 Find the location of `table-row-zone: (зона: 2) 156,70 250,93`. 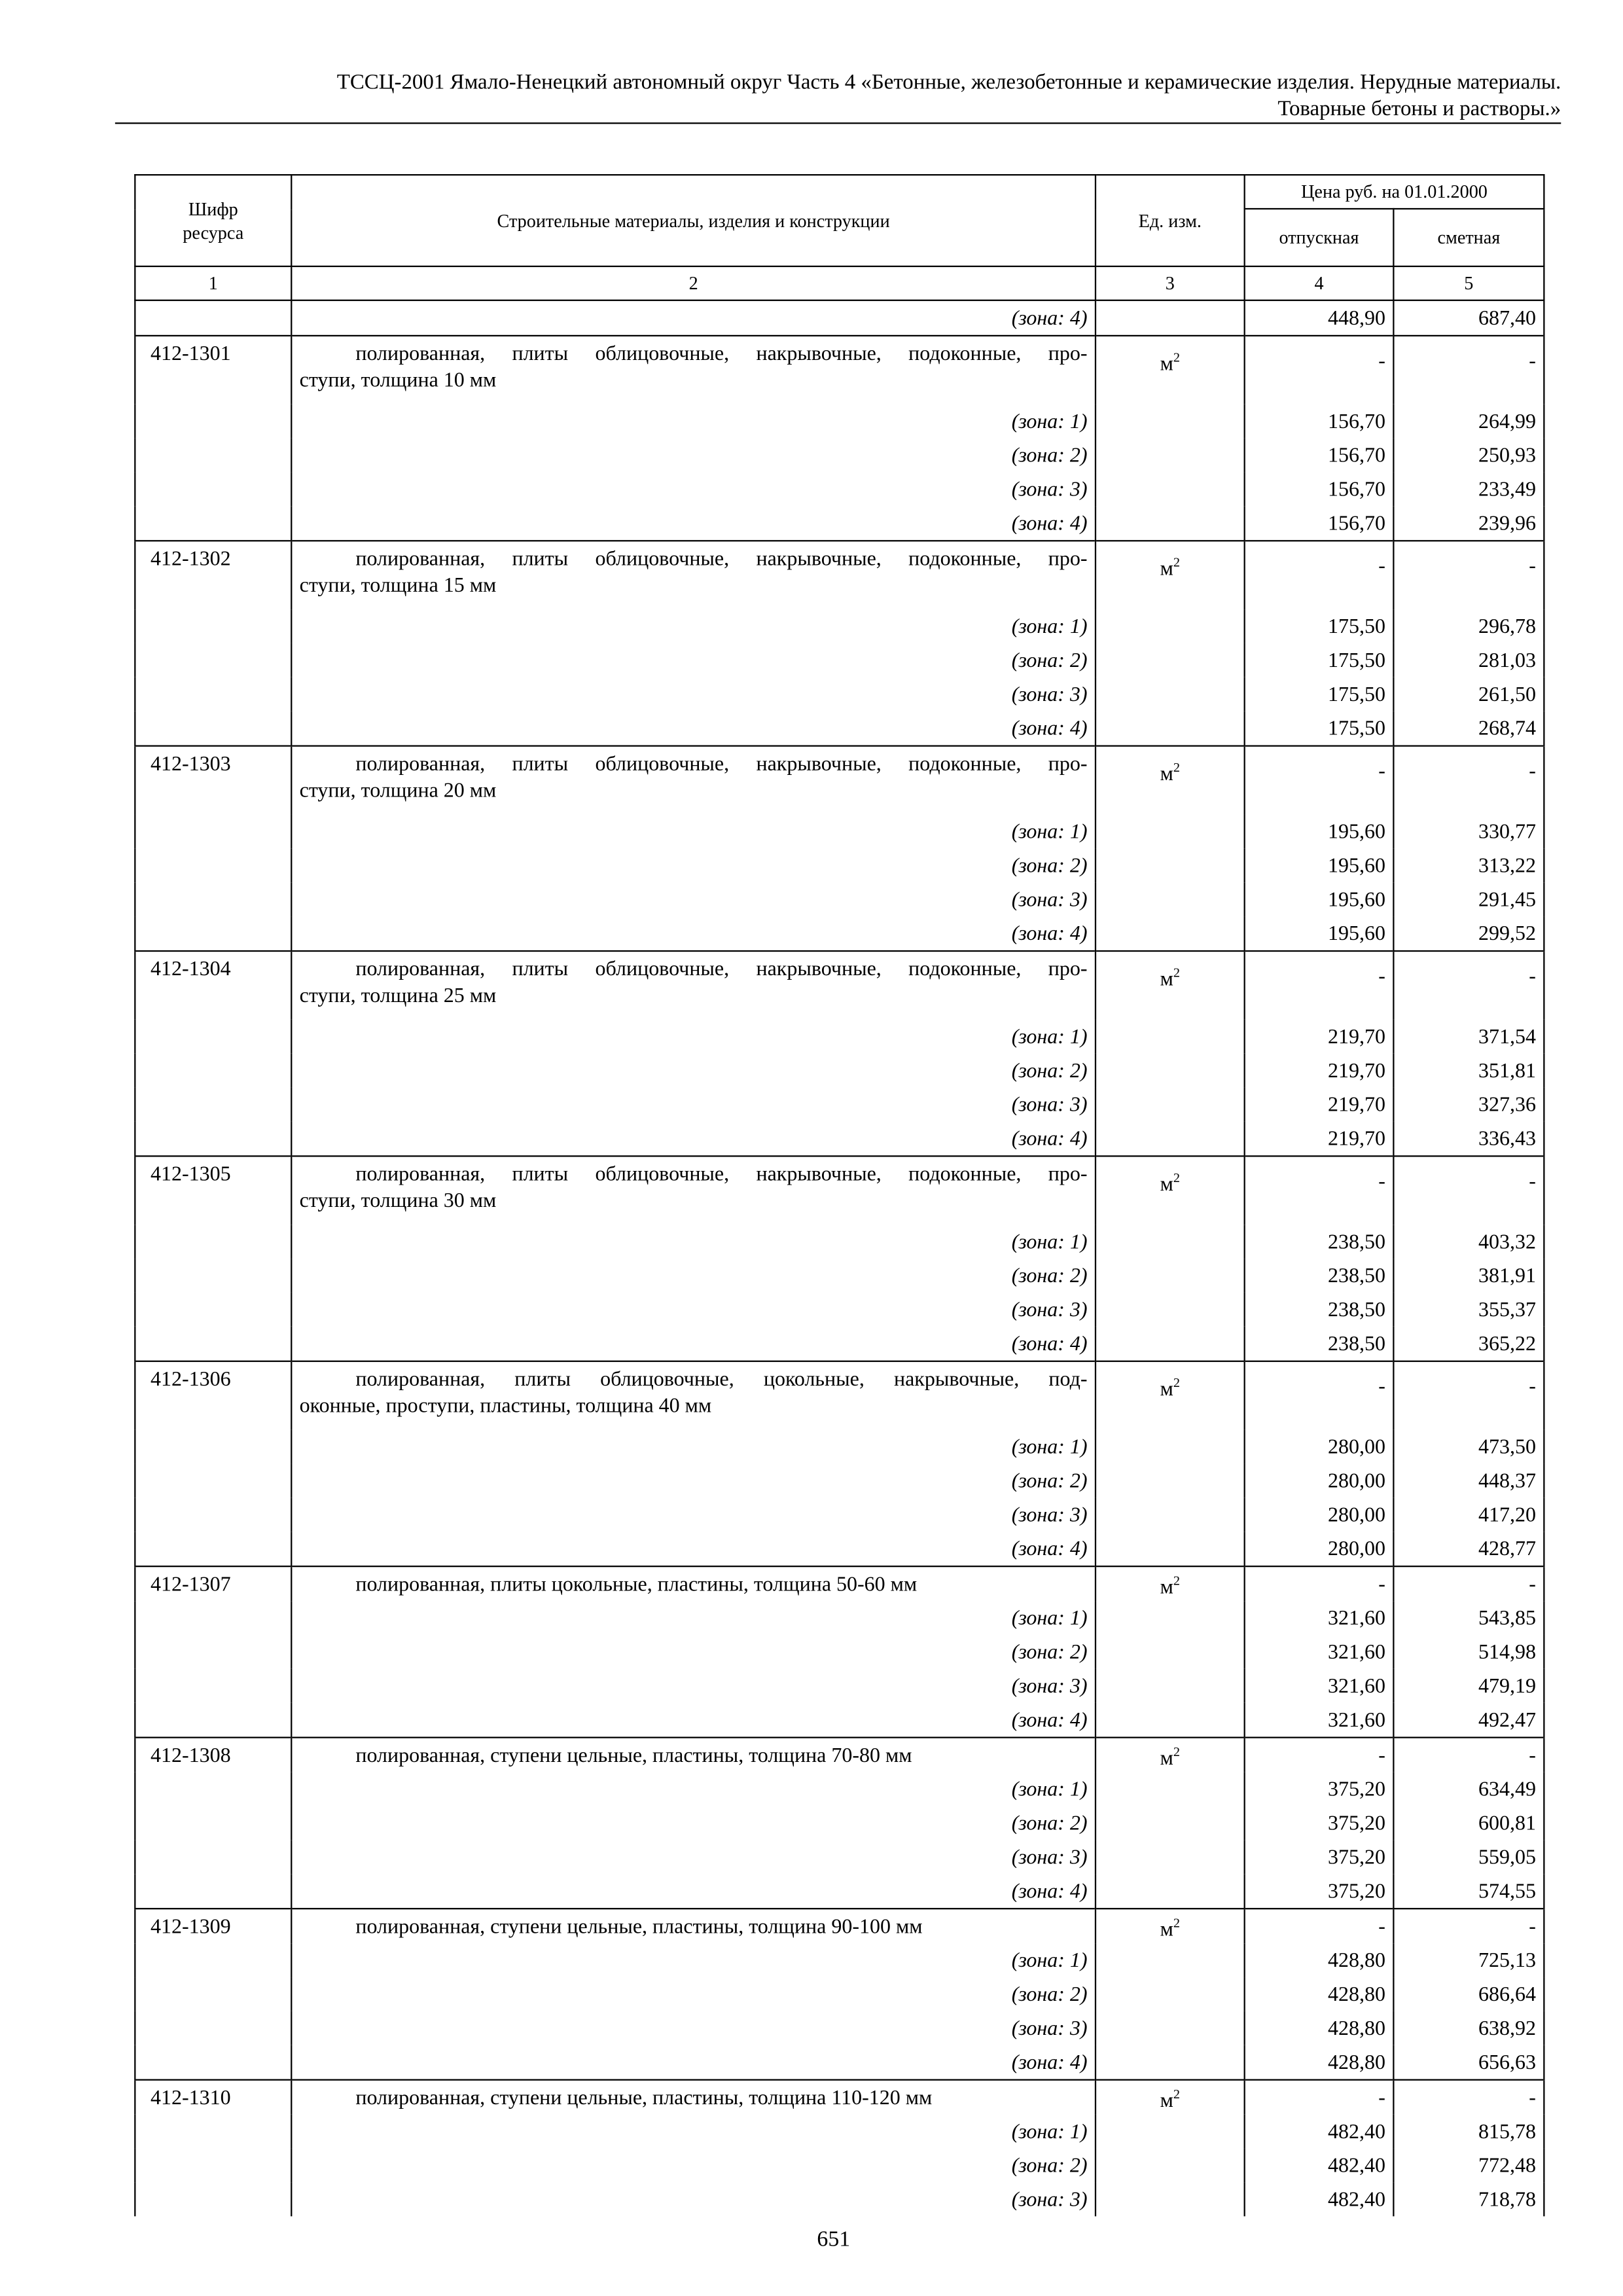

table-row-zone: (зона: 2) 156,70 250,93 is located at coordinates (840, 455).